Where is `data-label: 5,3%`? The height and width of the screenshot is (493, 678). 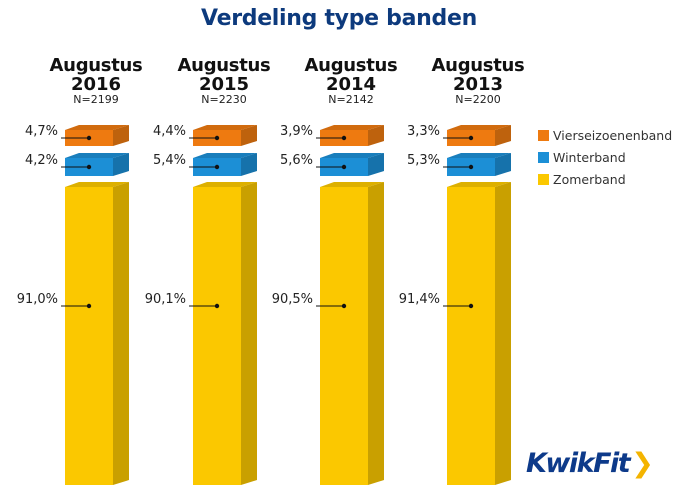
data-label: 5,3% is located at coordinates (423, 160).